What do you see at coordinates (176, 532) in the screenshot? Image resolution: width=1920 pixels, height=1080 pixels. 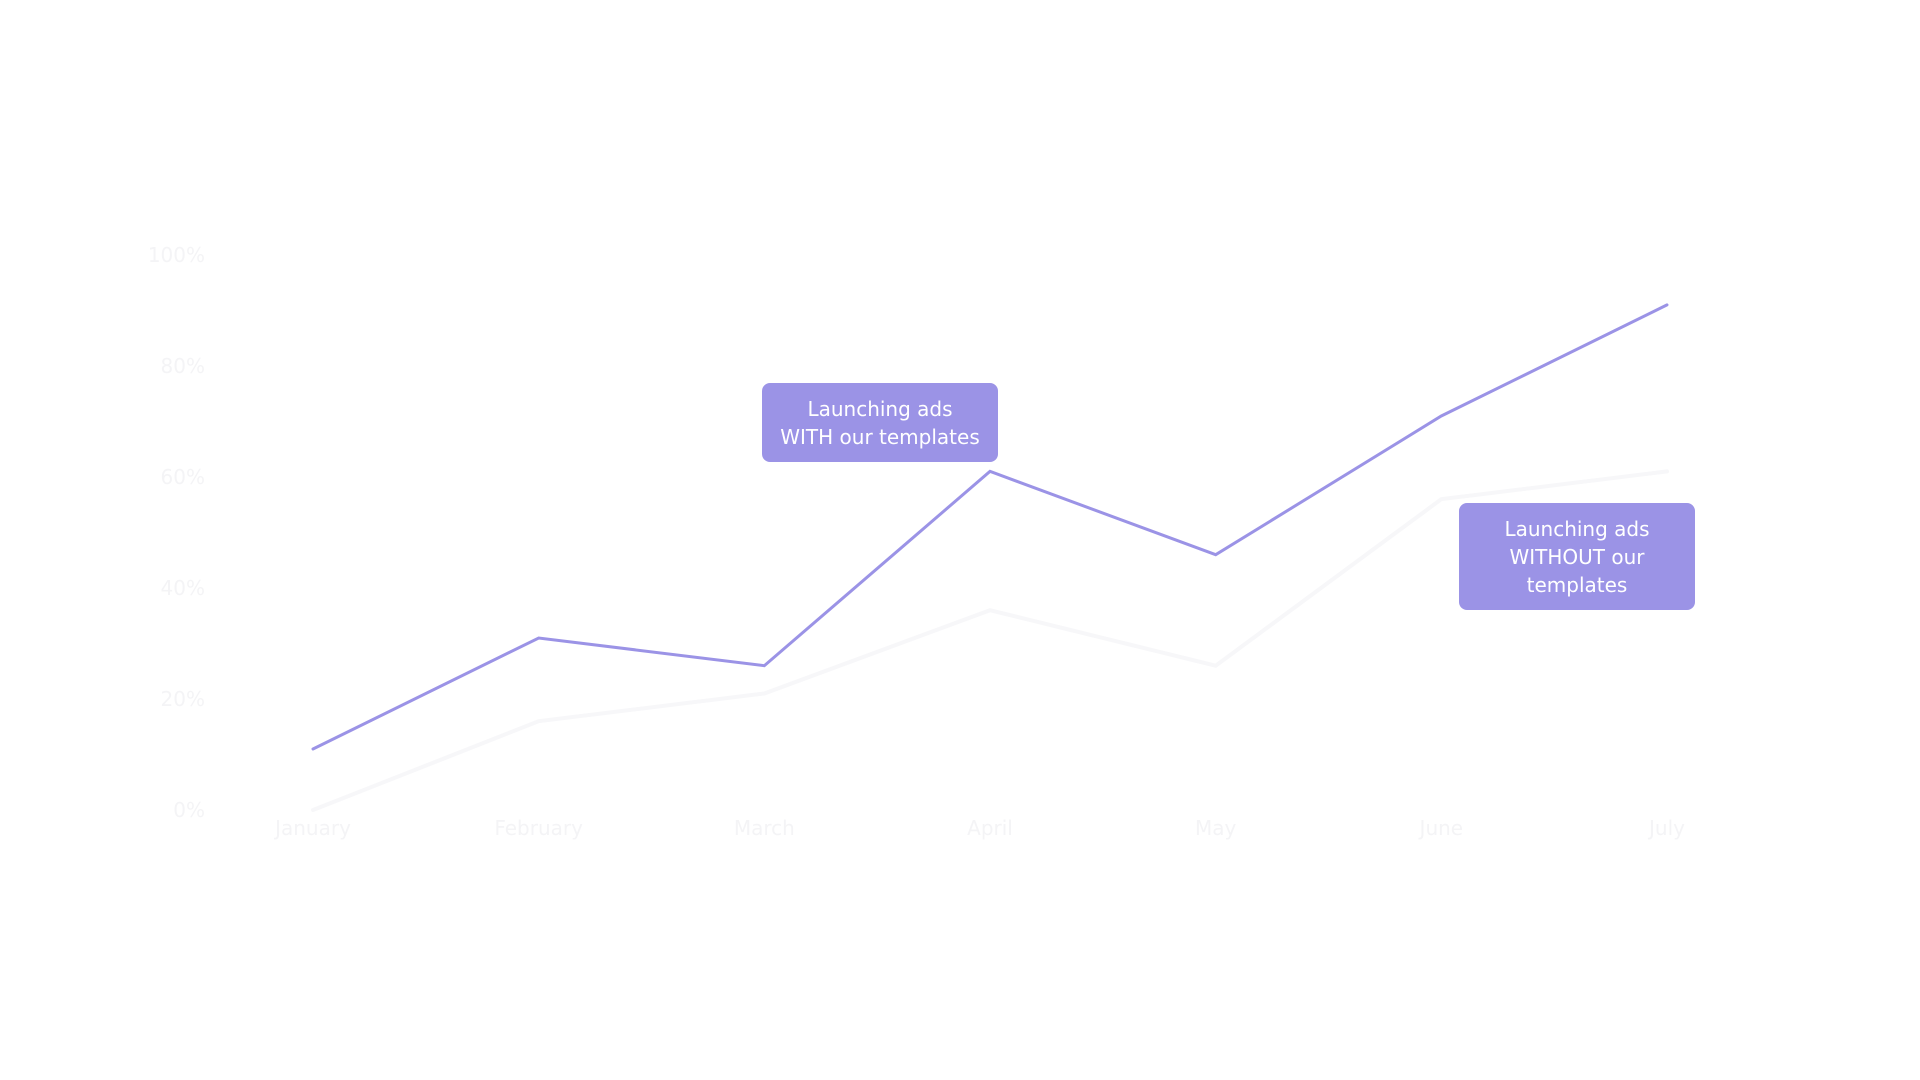 I see `y-axis-labels: 0% 20% 40% 60% 80% 100%` at bounding box center [176, 532].